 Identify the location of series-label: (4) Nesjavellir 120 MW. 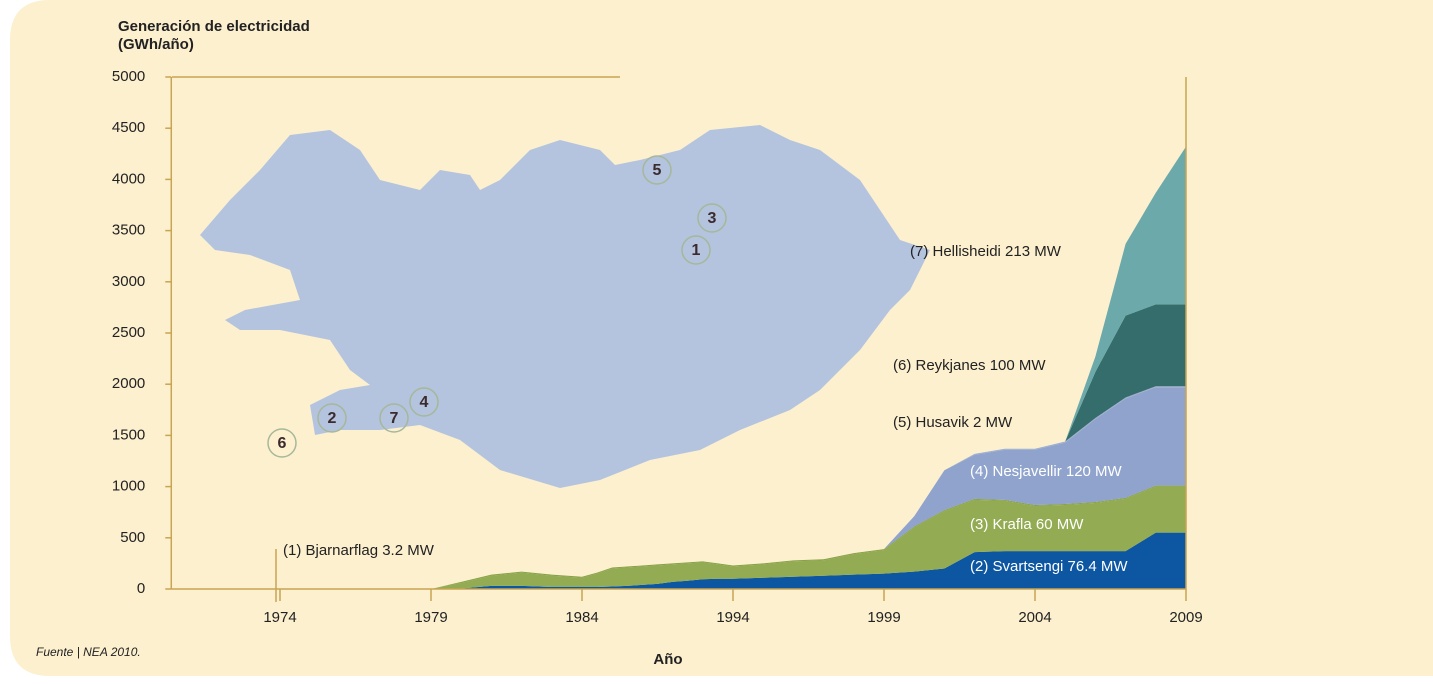
(1046, 471).